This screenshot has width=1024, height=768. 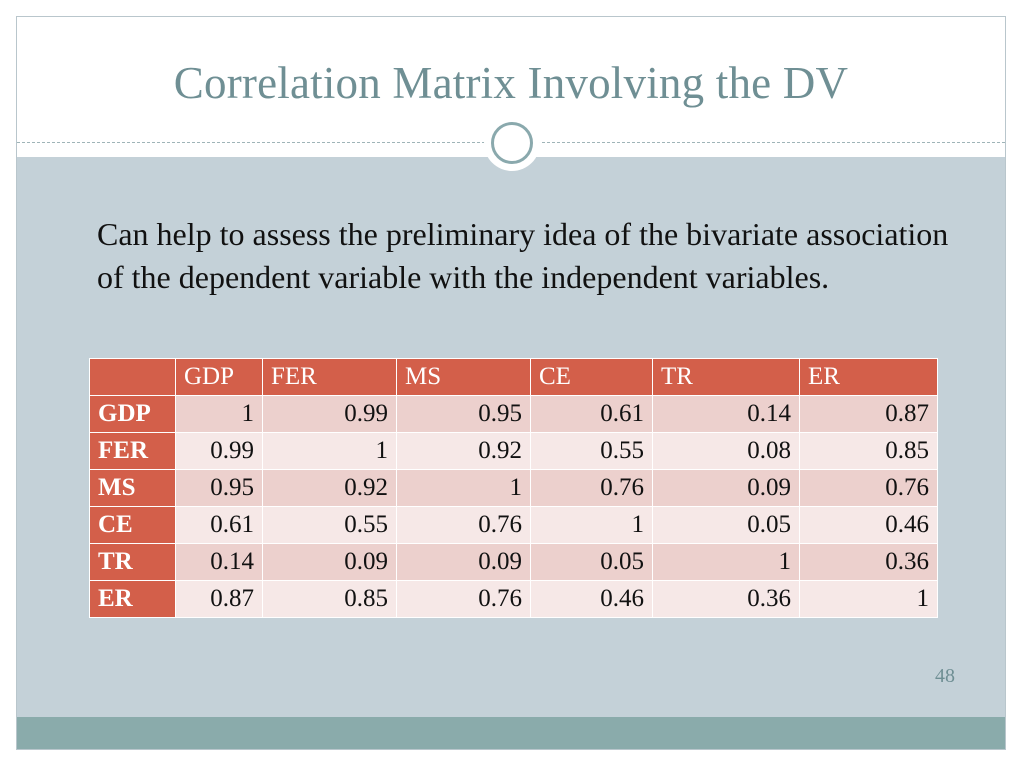 I want to click on column-header-er: ER, so click(x=868, y=377).